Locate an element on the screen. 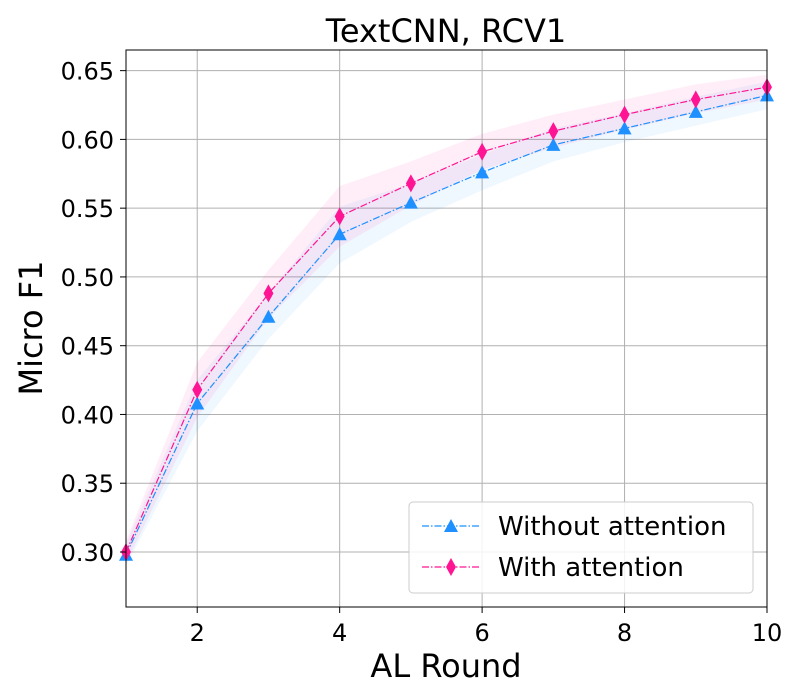 Image resolution: width=800 pixels, height=700 pixels. x-axis-ticks: 2 4 6 8 10 is located at coordinates (486, 627).